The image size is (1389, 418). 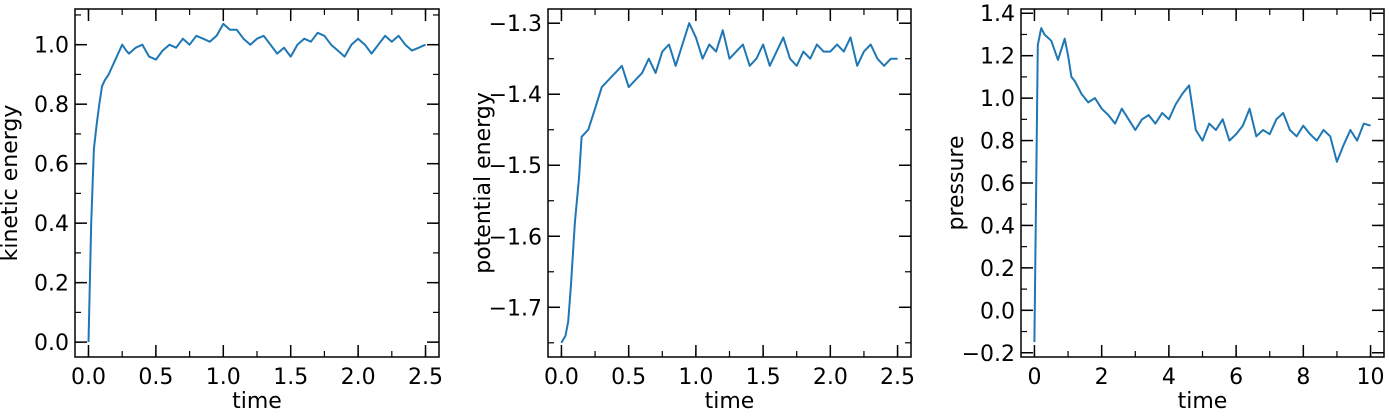 I want to click on y-axis-label: potential energy, so click(x=483, y=183).